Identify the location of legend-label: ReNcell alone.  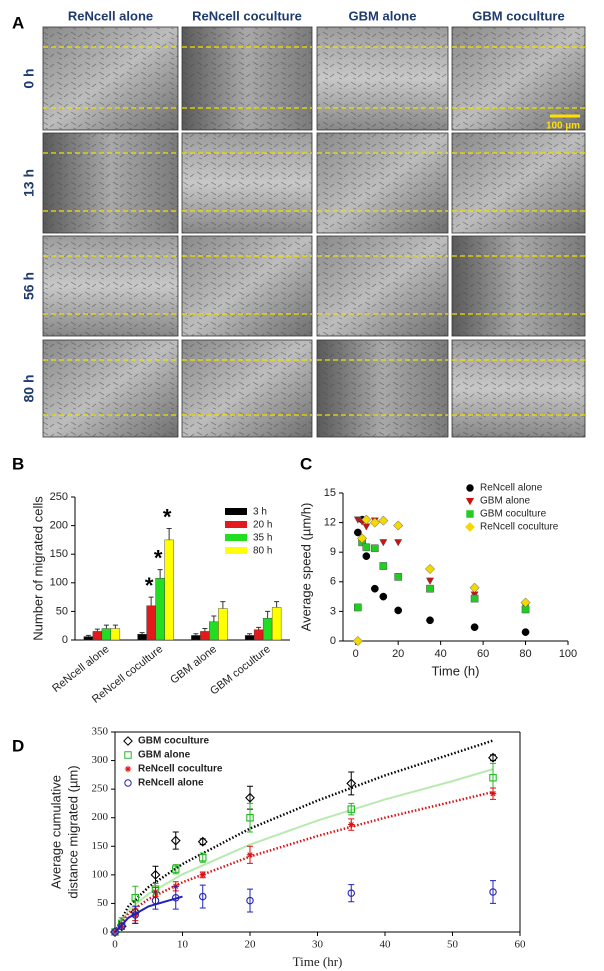
(171, 783).